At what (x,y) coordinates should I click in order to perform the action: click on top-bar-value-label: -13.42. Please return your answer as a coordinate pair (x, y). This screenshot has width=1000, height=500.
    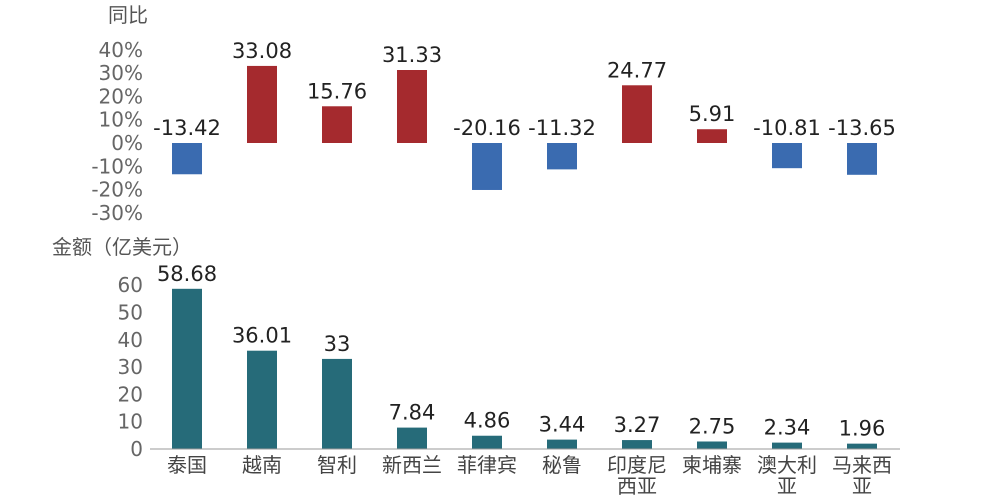
    Looking at the image, I should click on (187, 128).